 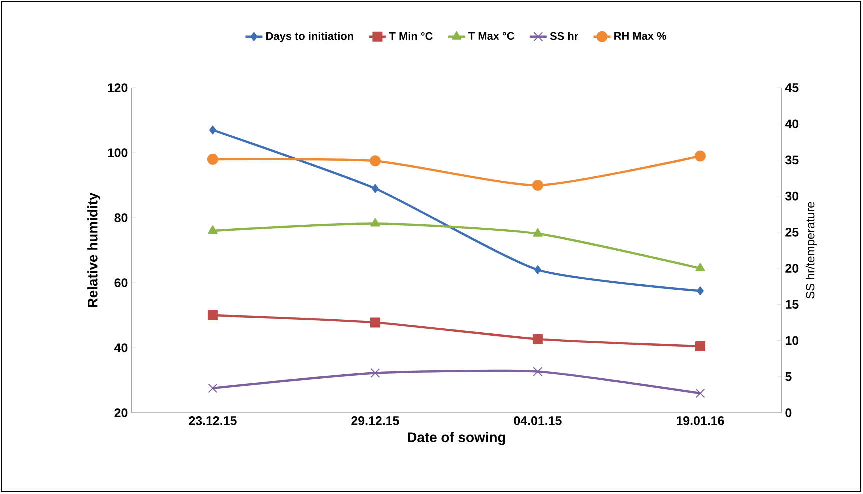 What do you see at coordinates (121, 413) in the screenshot?
I see `y-tick-label: 20` at bounding box center [121, 413].